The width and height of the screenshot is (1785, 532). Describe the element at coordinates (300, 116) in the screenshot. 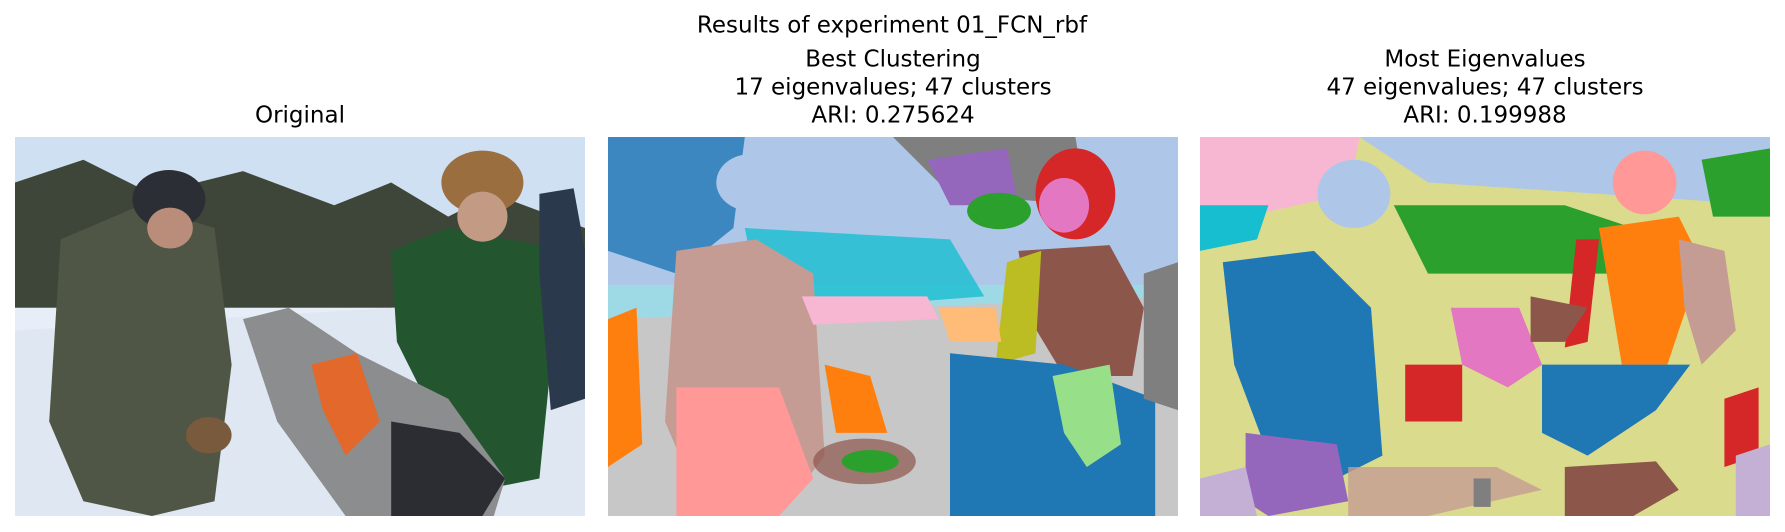

I see `panel-title: Original` at that location.